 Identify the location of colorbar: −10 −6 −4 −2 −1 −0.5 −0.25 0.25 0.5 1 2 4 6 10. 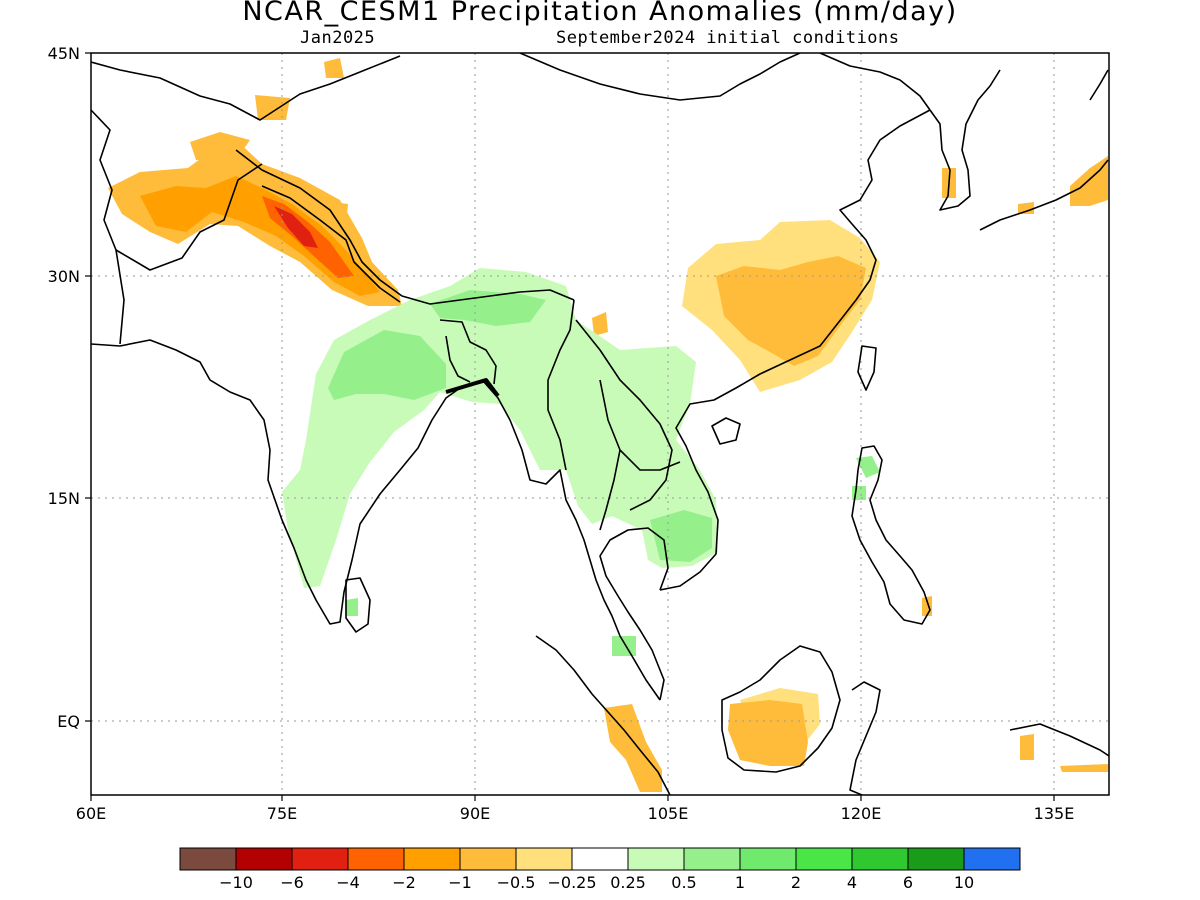
(600, 869).